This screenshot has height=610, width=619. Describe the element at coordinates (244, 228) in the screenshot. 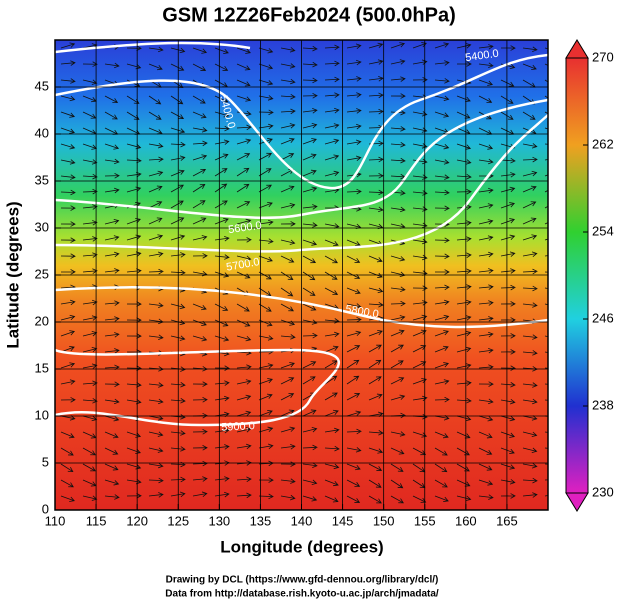

I see `contour-label: 5600.0` at that location.